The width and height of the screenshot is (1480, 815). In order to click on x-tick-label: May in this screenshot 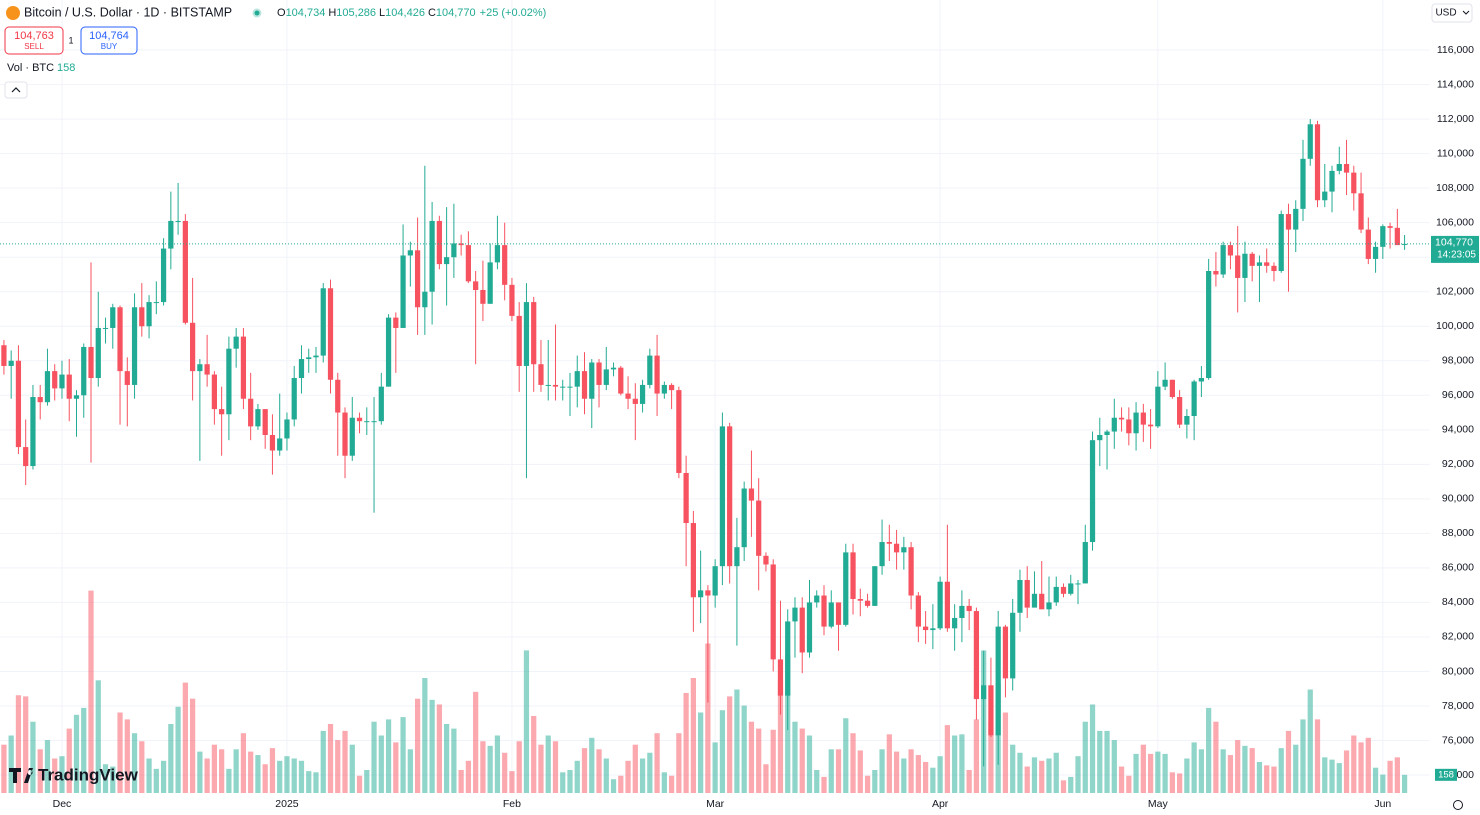, I will do `click(1158, 804)`.